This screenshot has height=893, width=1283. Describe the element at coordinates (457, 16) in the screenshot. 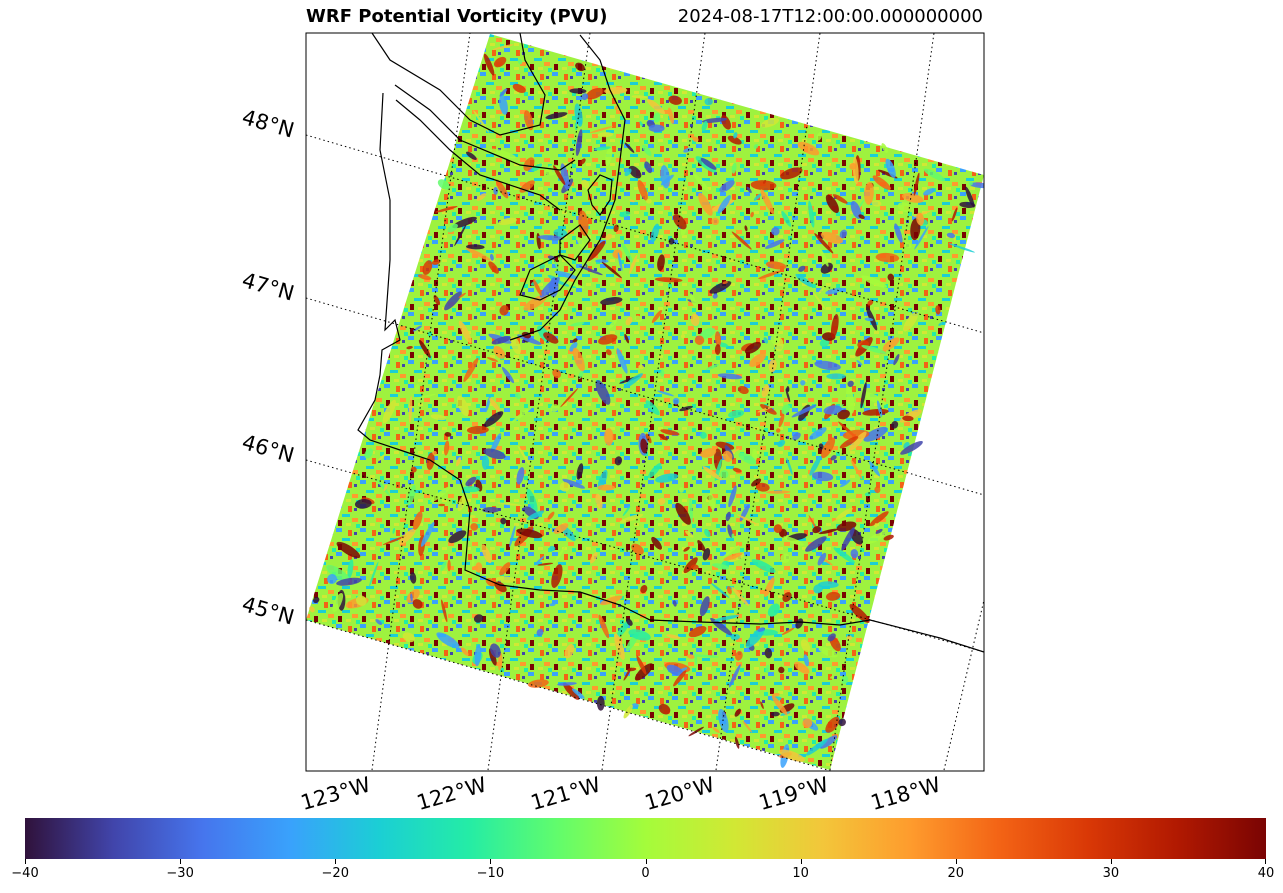

I see `chart-title: WRF Potential Vorticity (PVU)` at that location.